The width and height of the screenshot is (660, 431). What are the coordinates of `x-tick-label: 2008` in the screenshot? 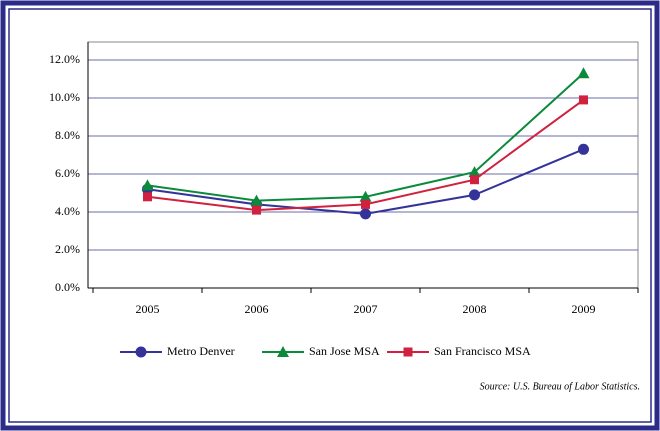 It's located at (475, 309).